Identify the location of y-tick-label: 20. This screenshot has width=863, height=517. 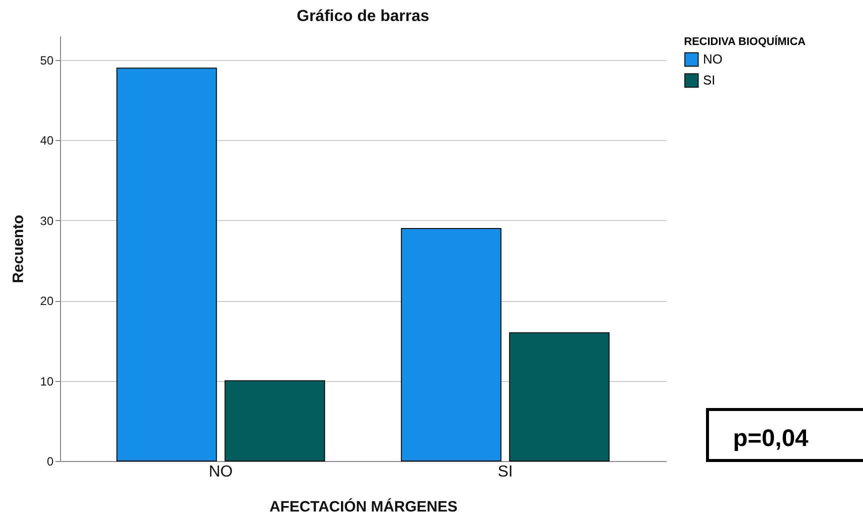
(47, 301).